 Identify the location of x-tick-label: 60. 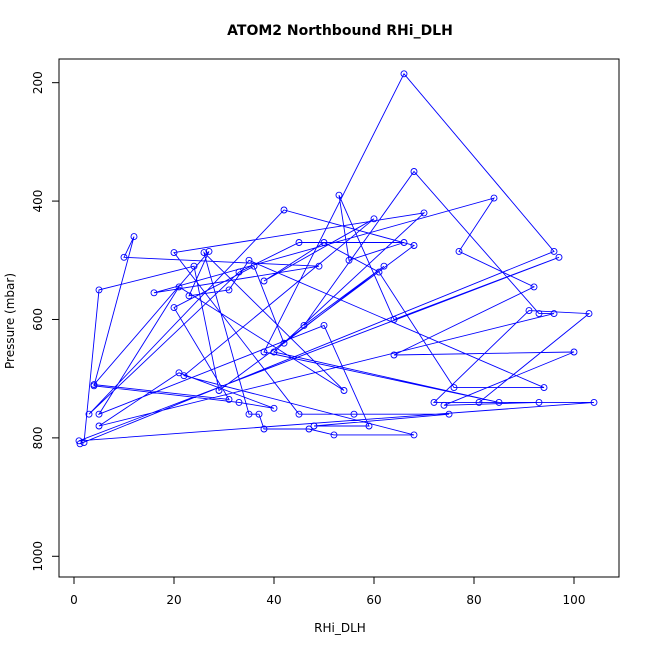
(373, 600).